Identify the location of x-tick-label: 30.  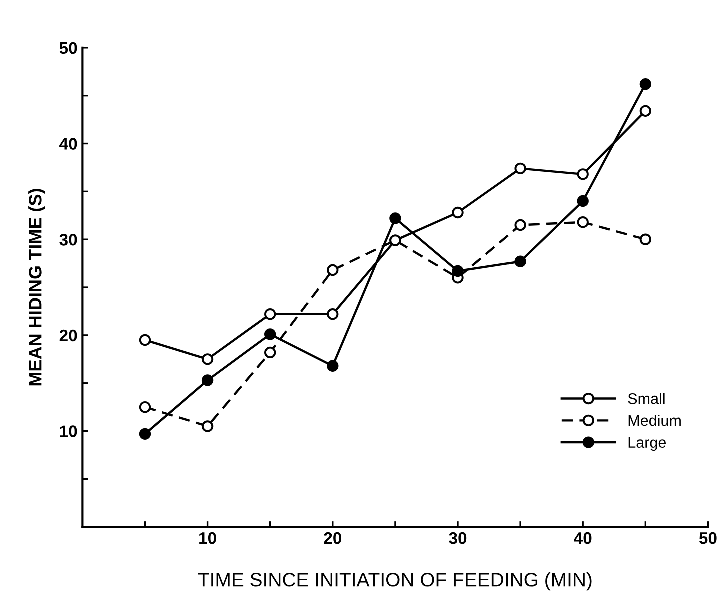
(458, 538).